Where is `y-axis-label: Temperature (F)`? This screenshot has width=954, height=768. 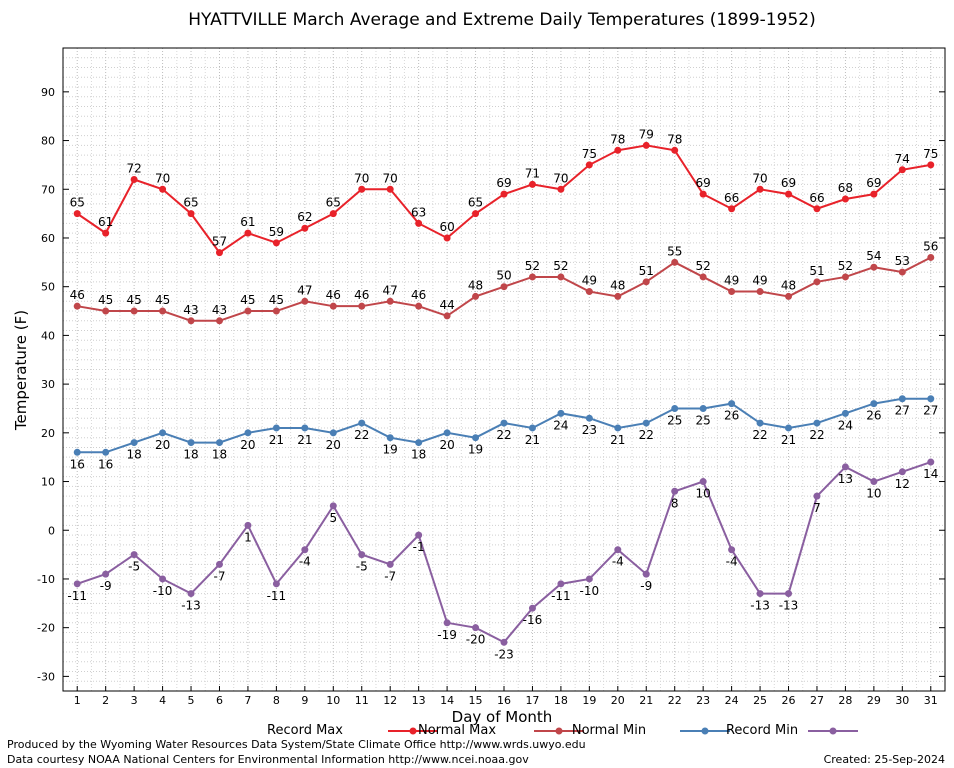
y-axis-label: Temperature (F) is located at coordinates (21, 370).